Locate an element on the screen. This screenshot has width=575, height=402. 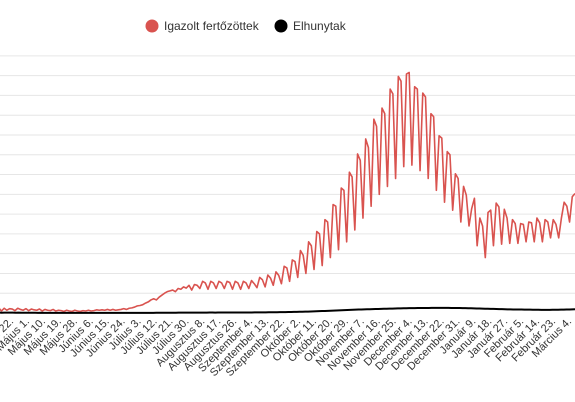
legend: Igazolt fertőzöttek Elhunytak is located at coordinates (246, 26).